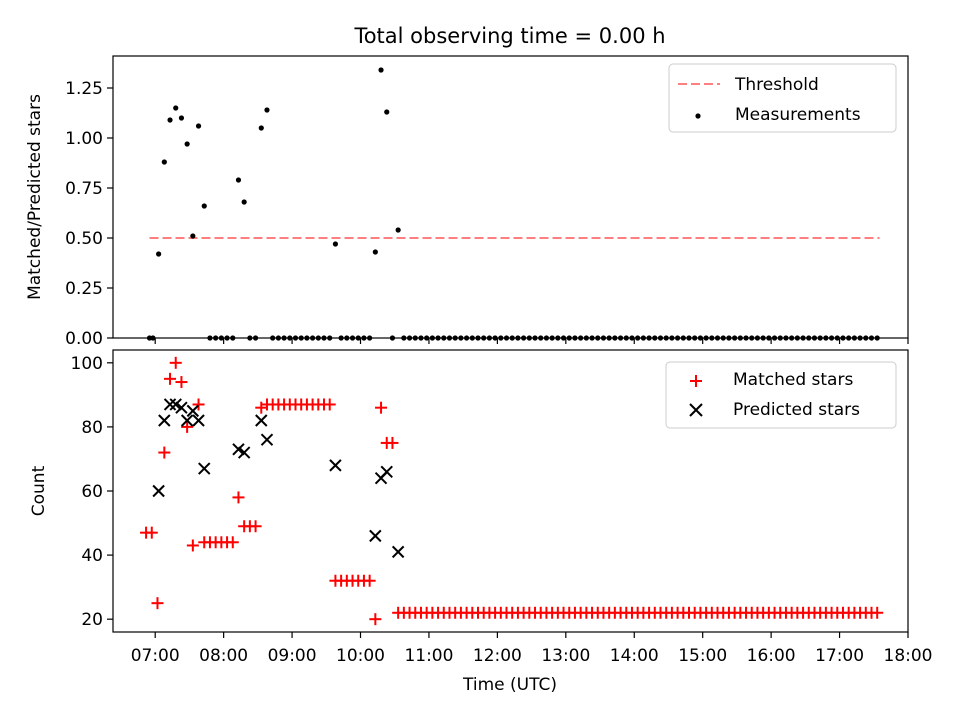 The width and height of the screenshot is (960, 720). I want to click on count-y-tick-label: 60, so click(92, 492).